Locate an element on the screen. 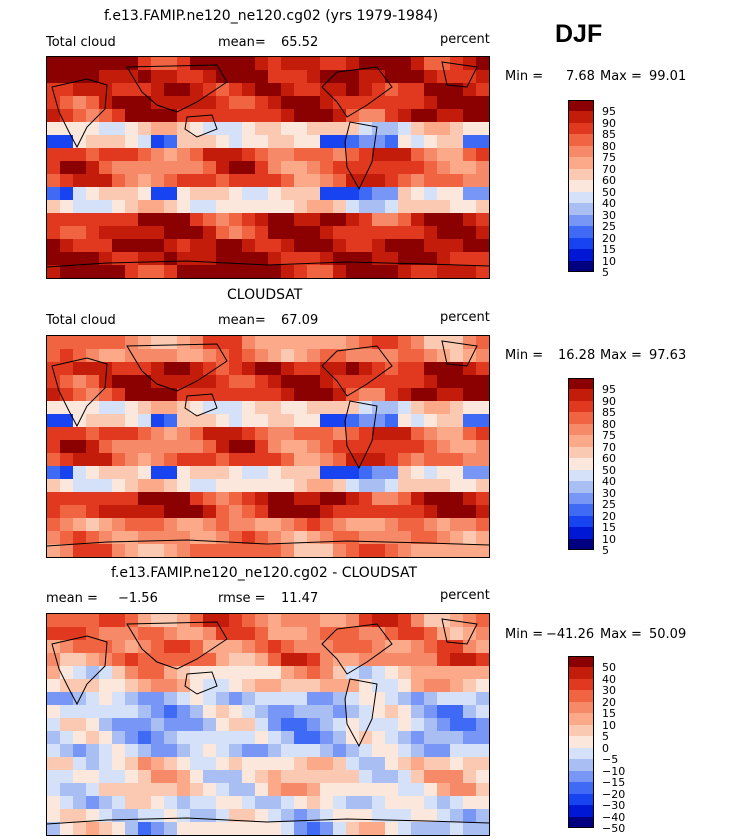 The height and width of the screenshot is (840, 733). max-label: Max = is located at coordinates (621, 76).